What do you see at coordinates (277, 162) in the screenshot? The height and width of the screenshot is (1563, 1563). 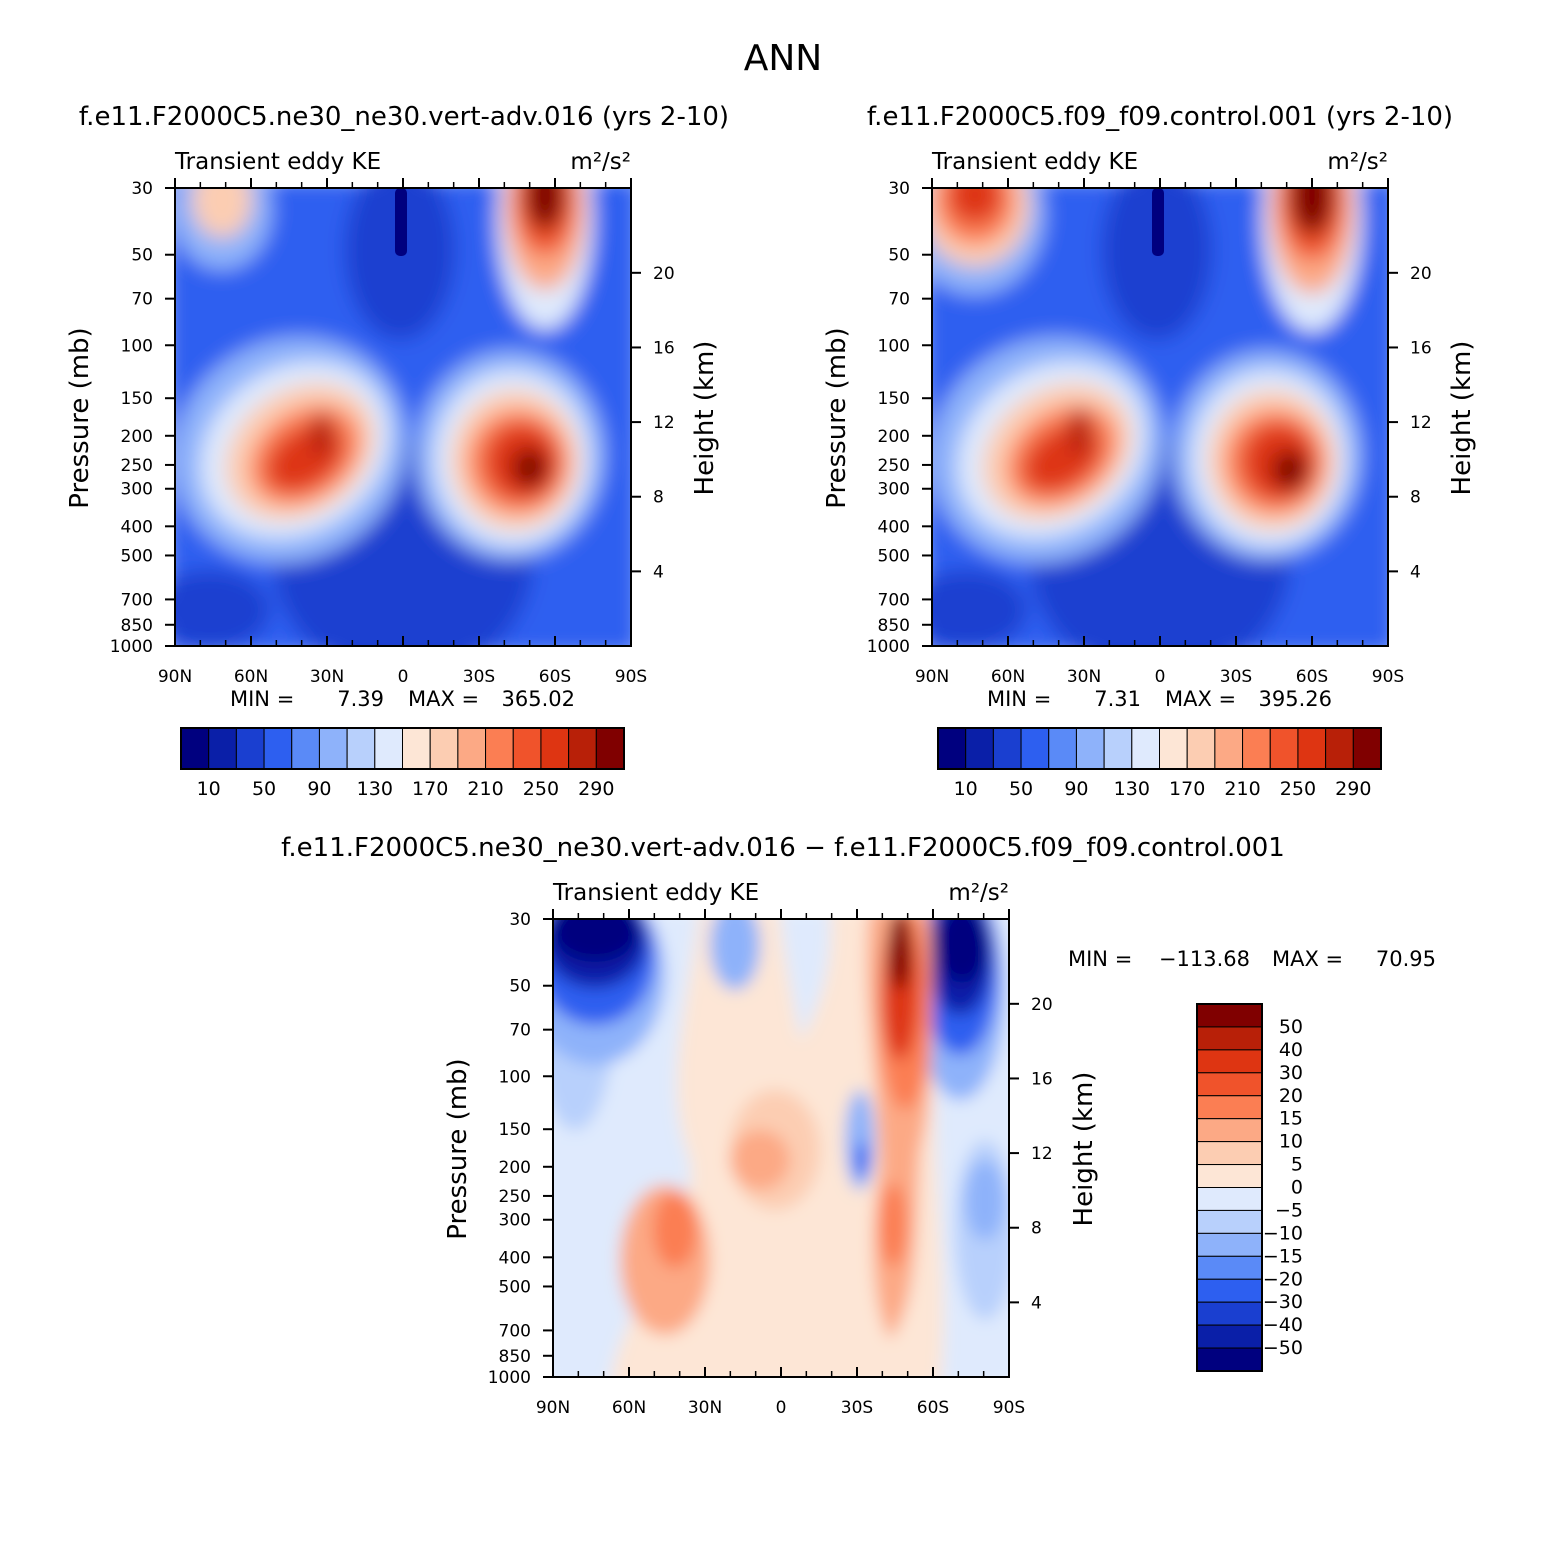 I see `panel-model-variable: Transient eddy KE` at bounding box center [277, 162].